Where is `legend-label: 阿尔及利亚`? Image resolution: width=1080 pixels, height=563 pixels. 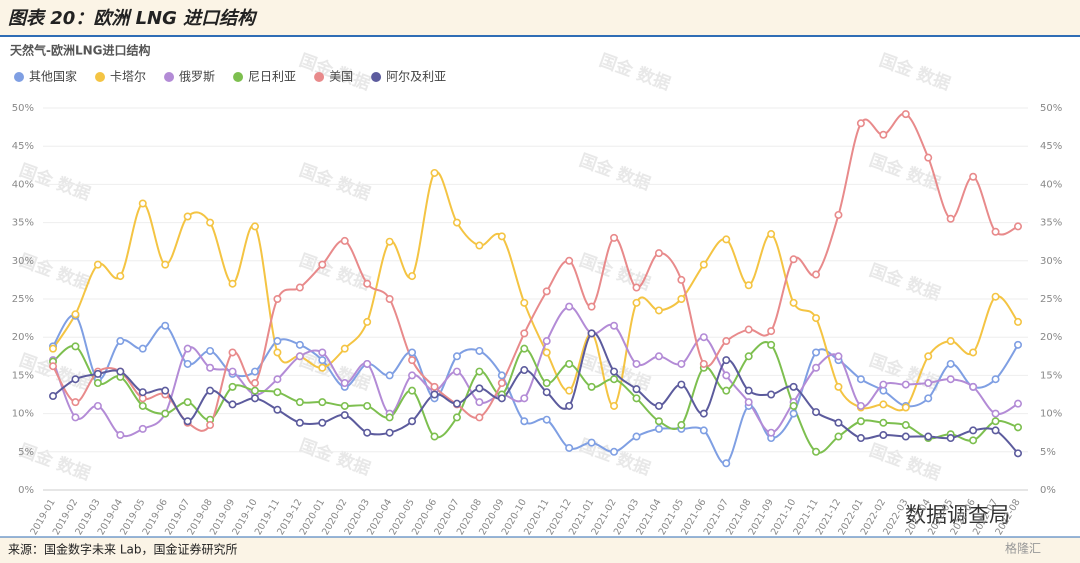 legend-label: 阿尔及利亚 is located at coordinates (416, 76).